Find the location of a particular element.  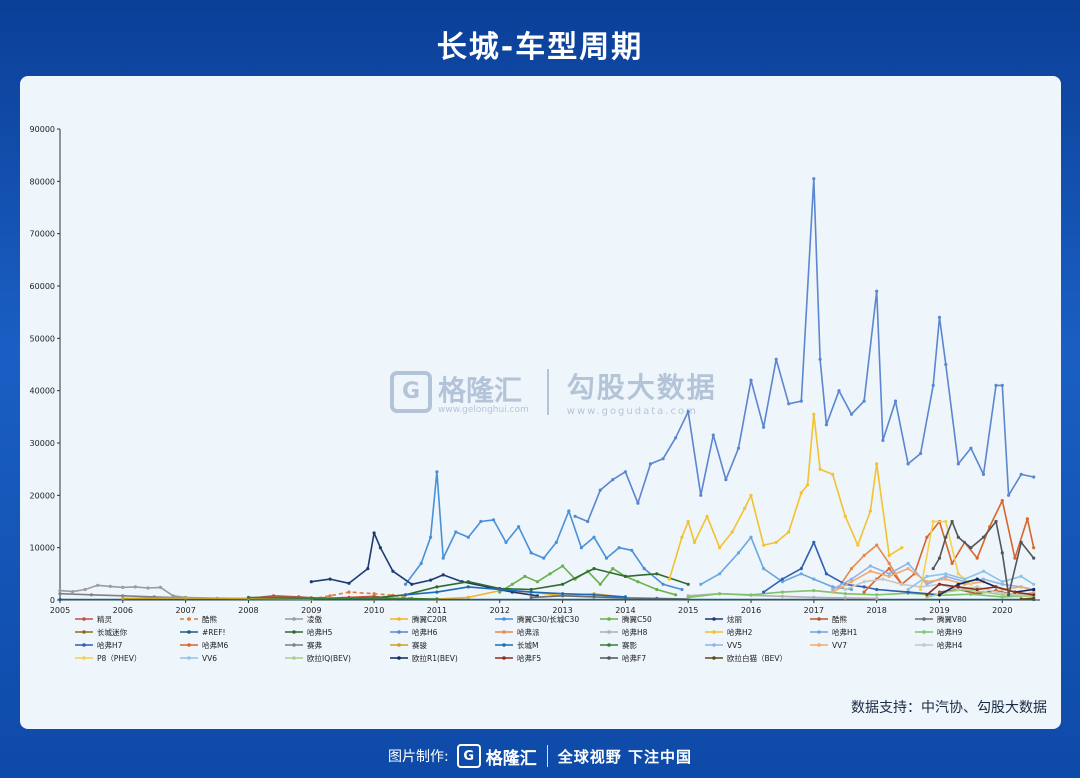

y-tick-label: 50000 is located at coordinates (42, 338).